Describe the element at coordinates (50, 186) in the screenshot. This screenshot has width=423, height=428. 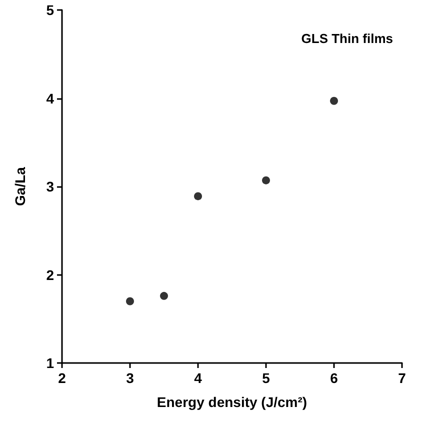
I see `y-tick-label: 3` at that location.